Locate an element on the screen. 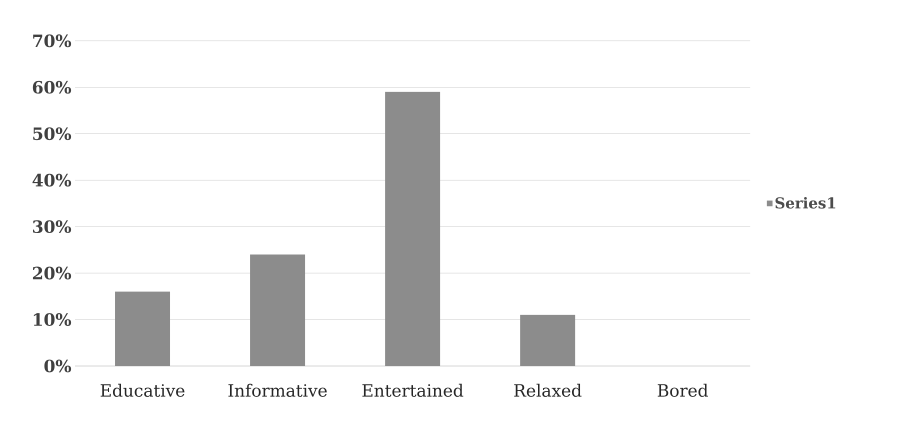  y-tick-label: 60% is located at coordinates (52, 87).